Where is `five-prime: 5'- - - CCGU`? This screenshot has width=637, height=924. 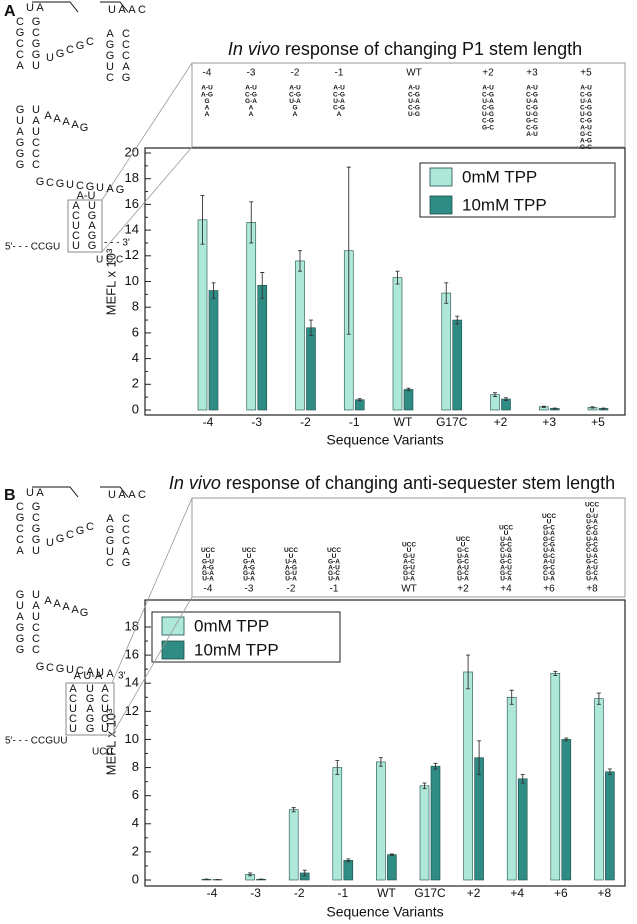
five-prime: 5'- - - CCGU is located at coordinates (32, 247).